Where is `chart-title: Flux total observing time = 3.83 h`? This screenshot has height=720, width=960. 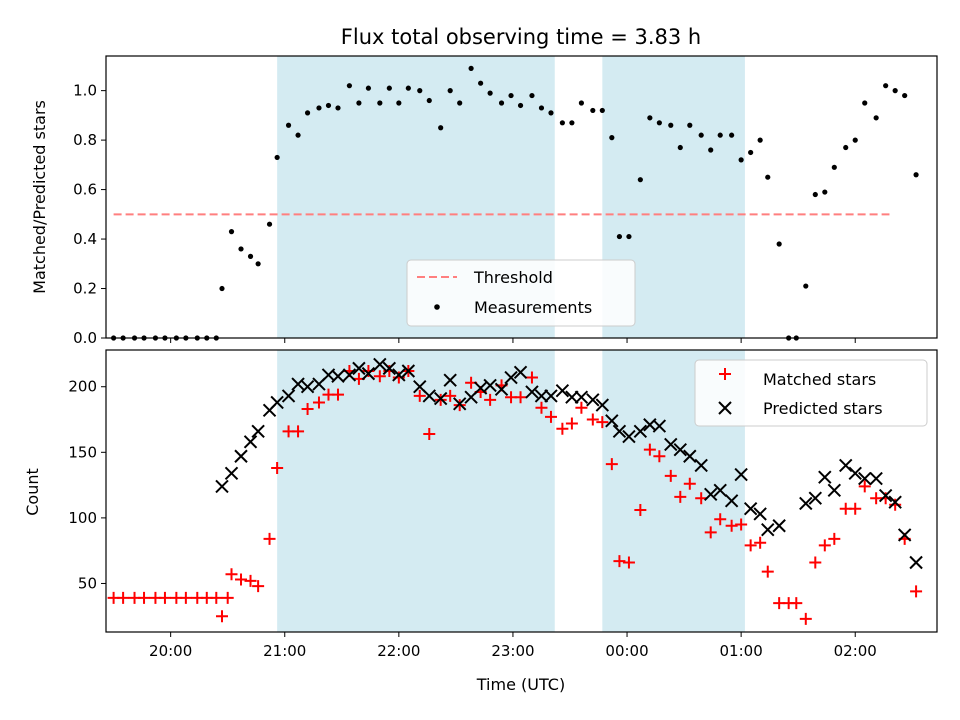
chart-title: Flux total observing time = 3.83 h is located at coordinates (521, 37).